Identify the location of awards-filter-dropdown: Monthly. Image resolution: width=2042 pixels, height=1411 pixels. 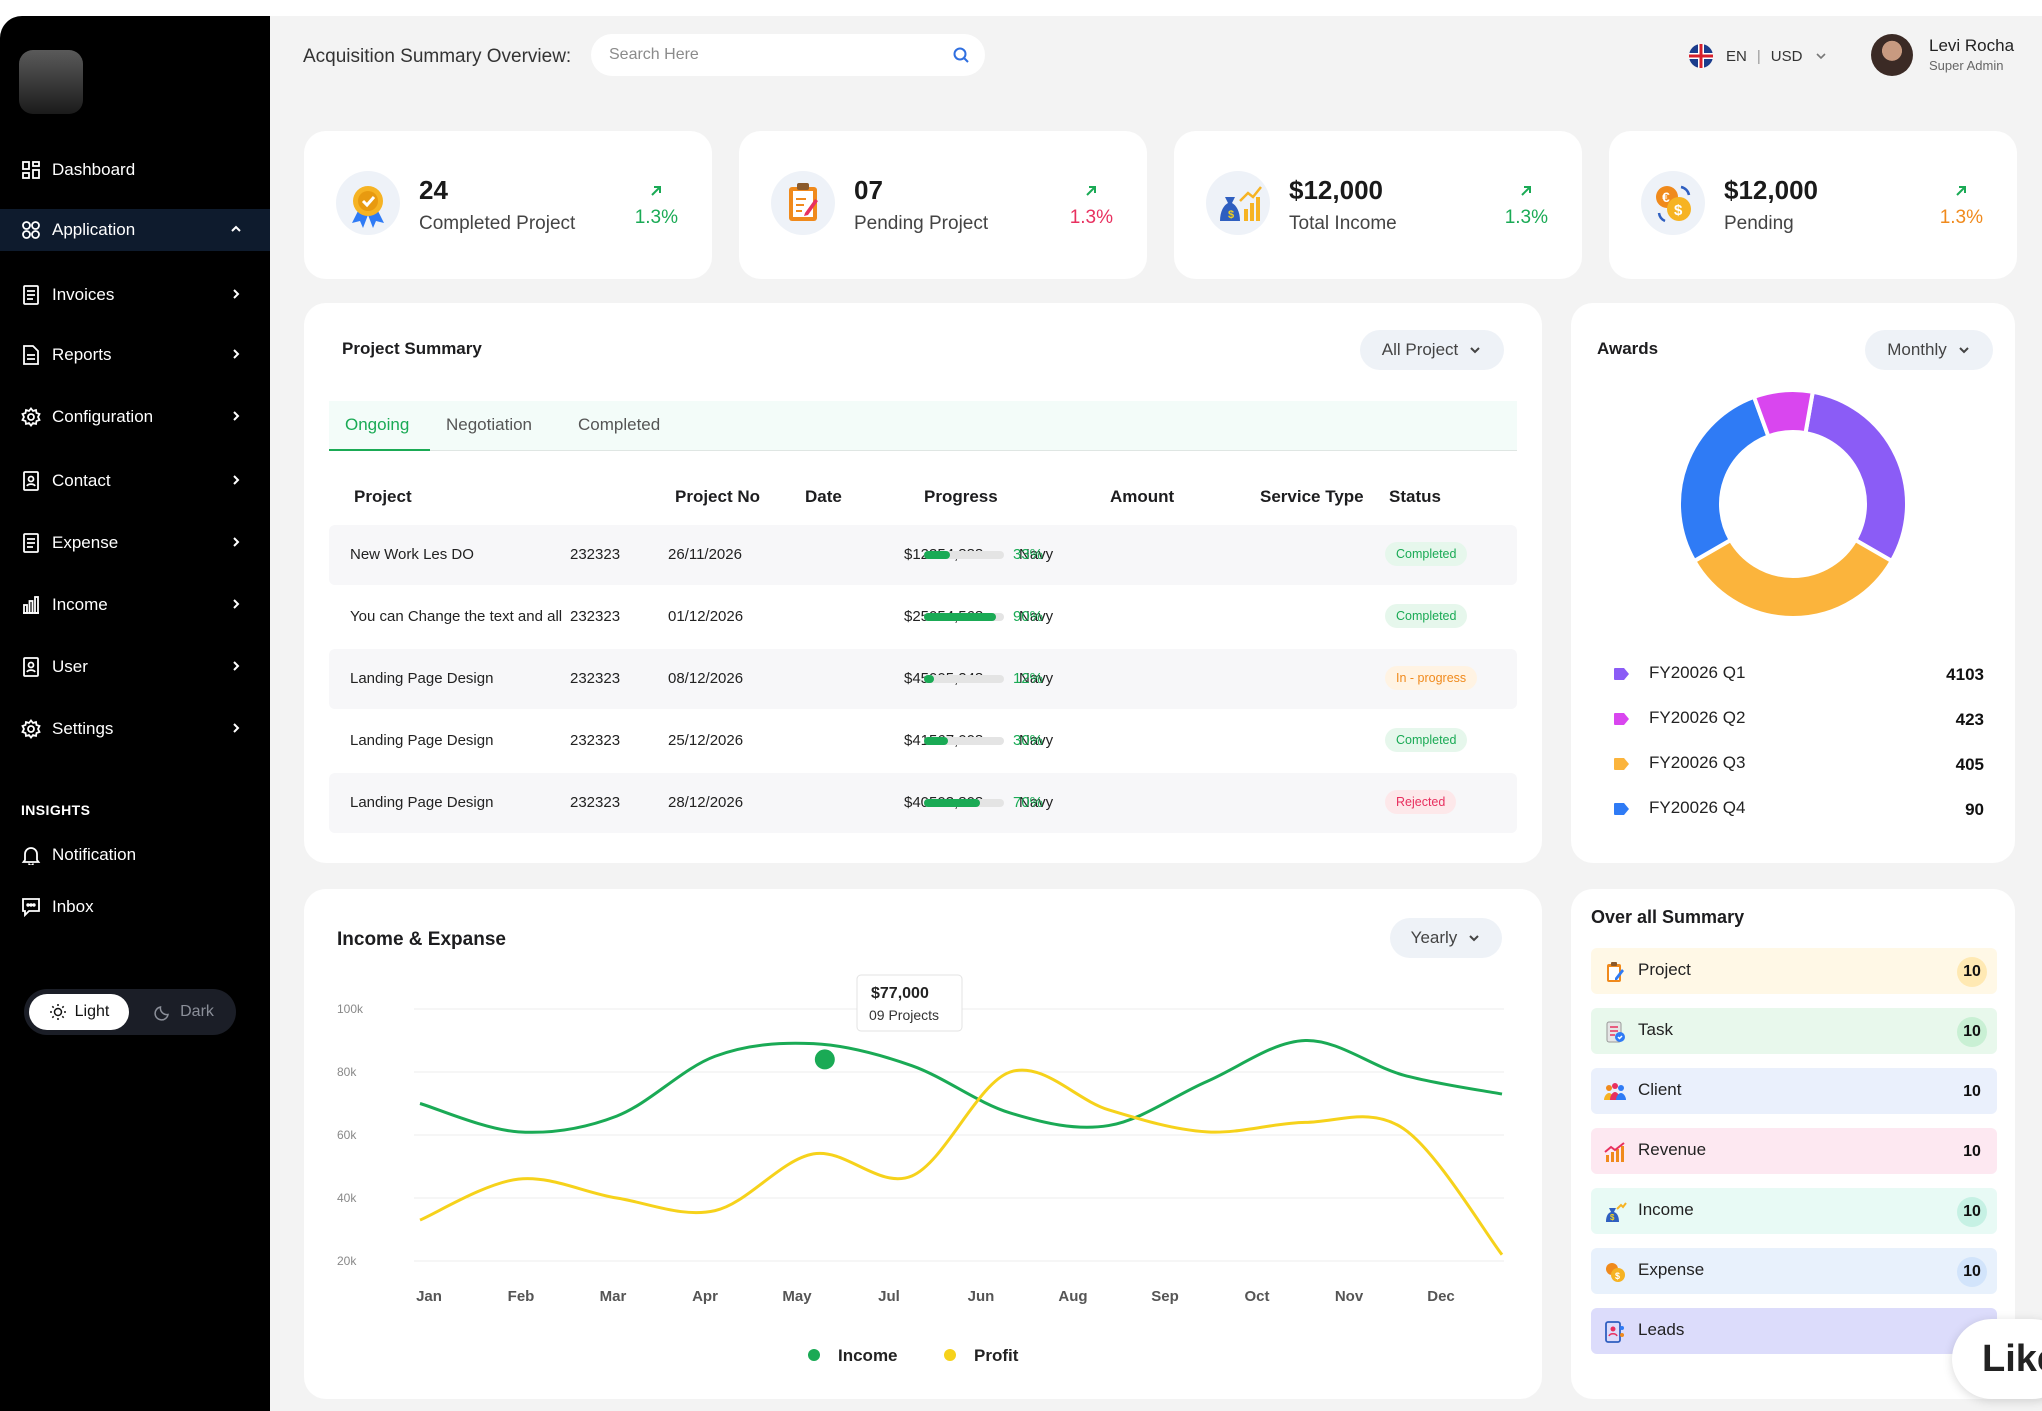
(1929, 350).